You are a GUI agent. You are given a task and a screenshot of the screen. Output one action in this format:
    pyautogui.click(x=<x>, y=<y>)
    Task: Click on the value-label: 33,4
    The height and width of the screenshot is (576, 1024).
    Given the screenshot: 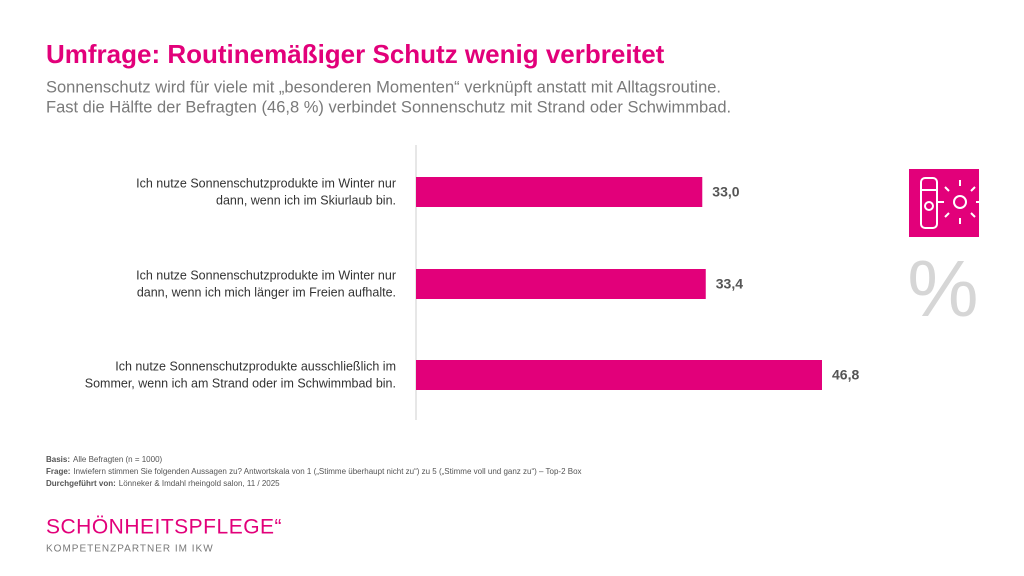 What is the action you would take?
    pyautogui.click(x=729, y=284)
    